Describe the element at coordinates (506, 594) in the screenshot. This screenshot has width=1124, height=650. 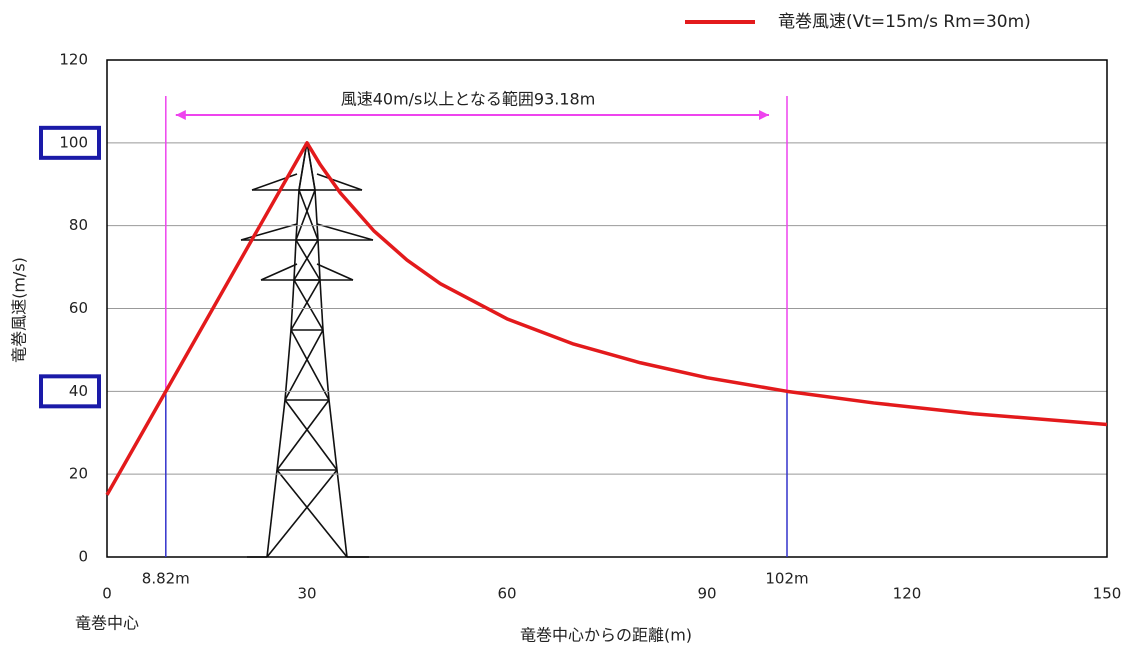
I see `x-tick-label: 60` at that location.